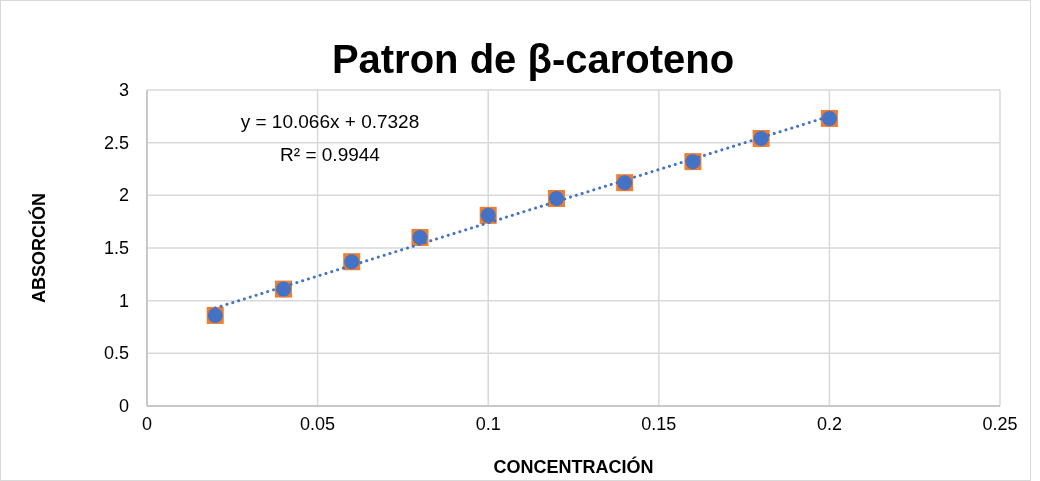 The height and width of the screenshot is (481, 1040). Describe the element at coordinates (38, 248) in the screenshot. I see `y-axis-title: ABSORCIÓN` at that location.